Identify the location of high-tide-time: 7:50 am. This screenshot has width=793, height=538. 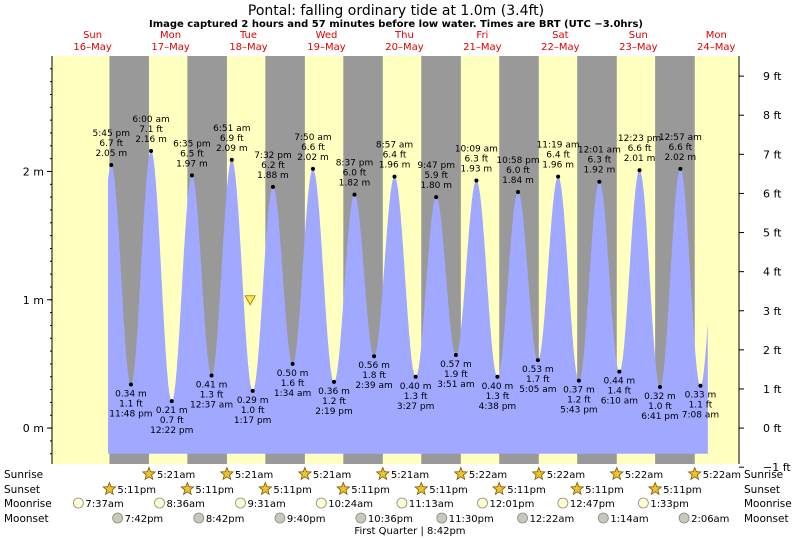
(312, 138).